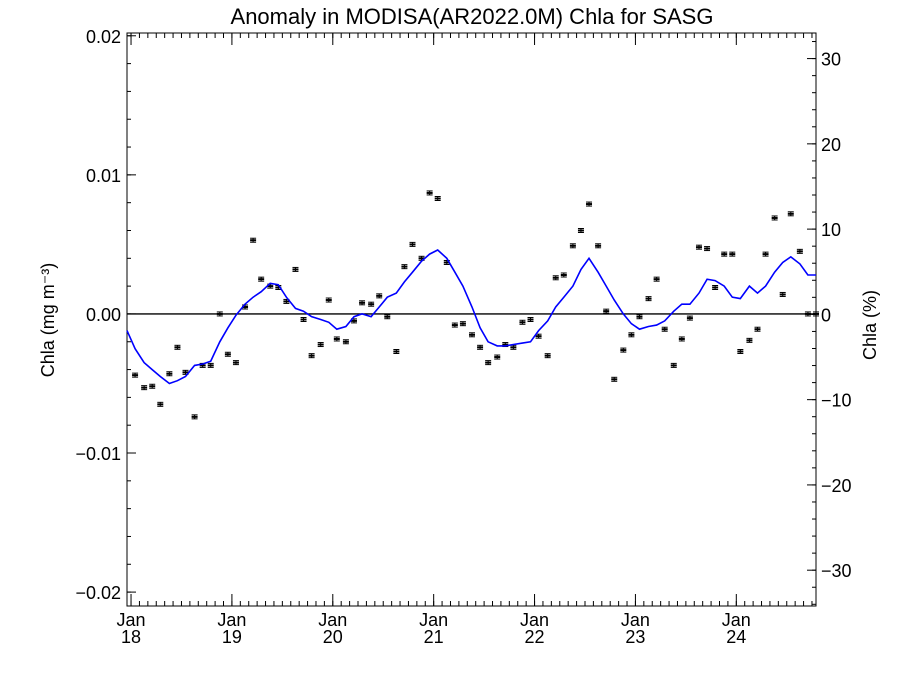 The height and width of the screenshot is (675, 900). I want to click on y-axis-label-left: Chla (mg m⁻³), so click(48, 320).